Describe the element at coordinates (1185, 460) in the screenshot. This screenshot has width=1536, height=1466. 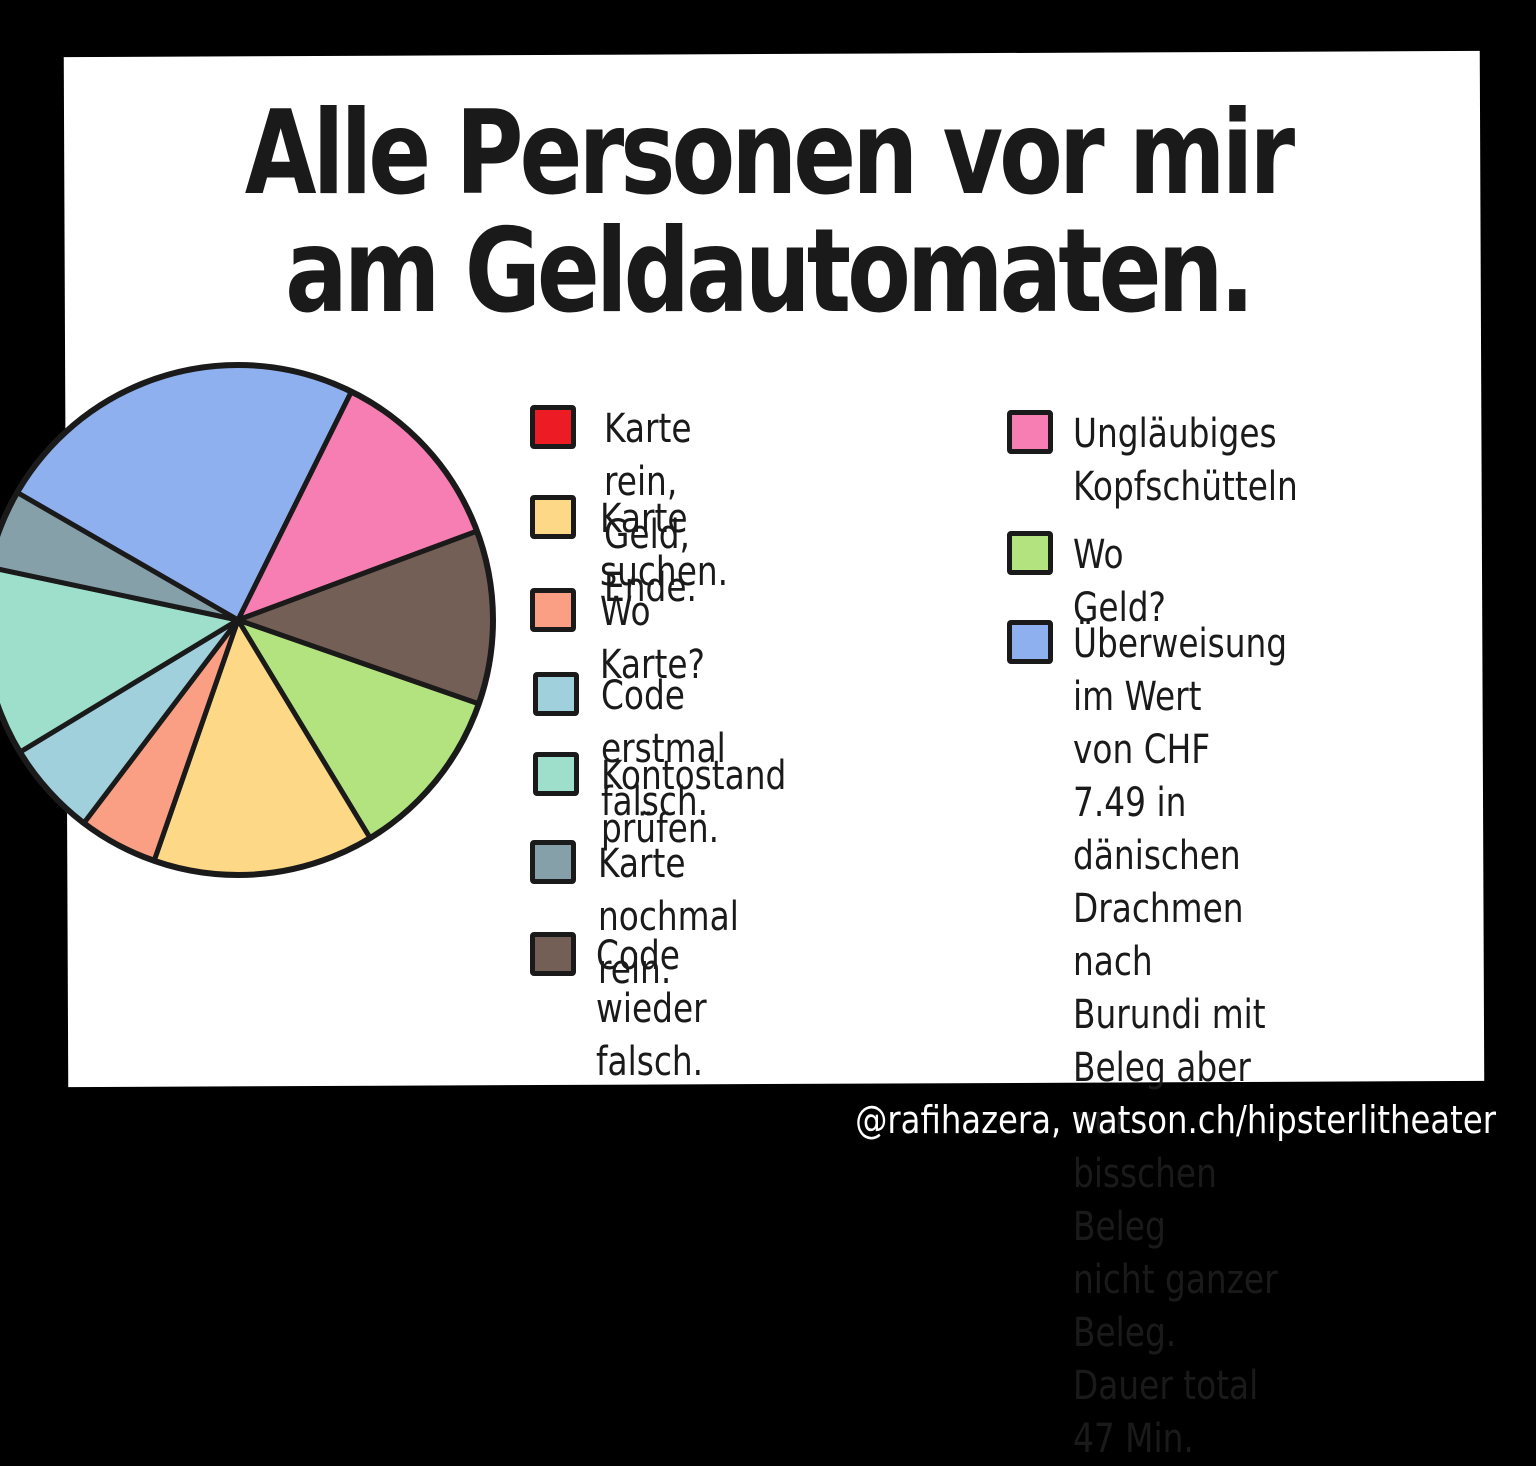
I see `legend-label: Ungläubiges Kopfschütteln` at that location.